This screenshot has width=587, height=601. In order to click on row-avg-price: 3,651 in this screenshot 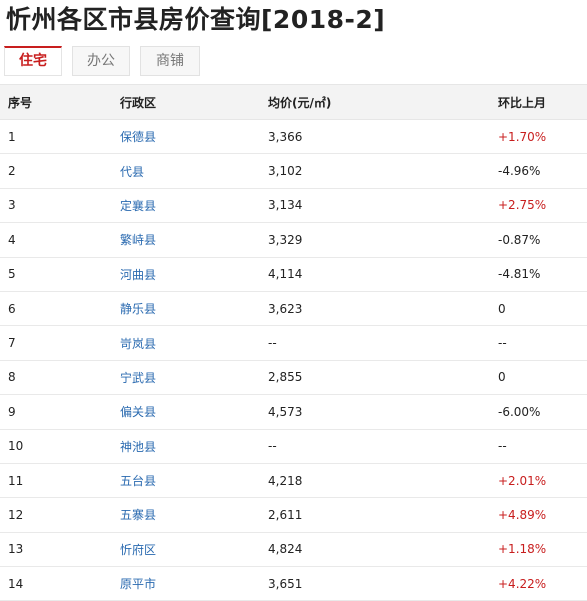, I will do `click(383, 583)`.